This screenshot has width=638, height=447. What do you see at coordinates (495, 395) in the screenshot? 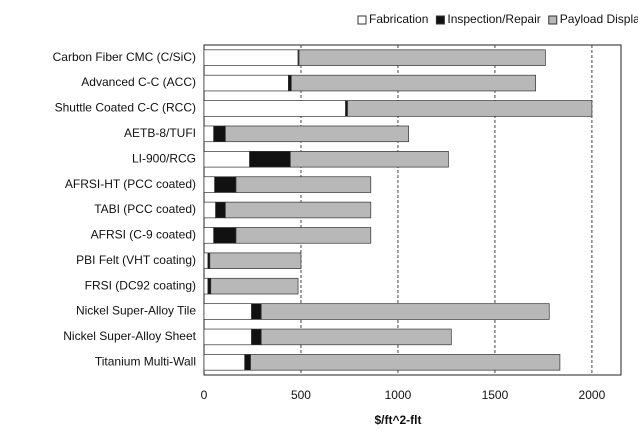
I see `x-tick-label: 1500` at bounding box center [495, 395].